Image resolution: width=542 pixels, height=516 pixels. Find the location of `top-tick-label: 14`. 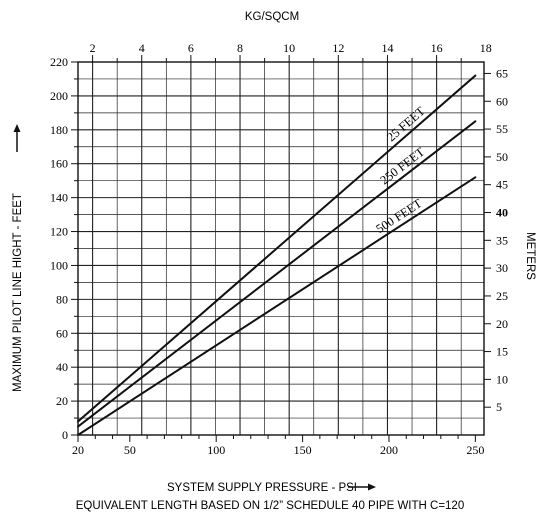

top-tick-label: 14 is located at coordinates (387, 48).